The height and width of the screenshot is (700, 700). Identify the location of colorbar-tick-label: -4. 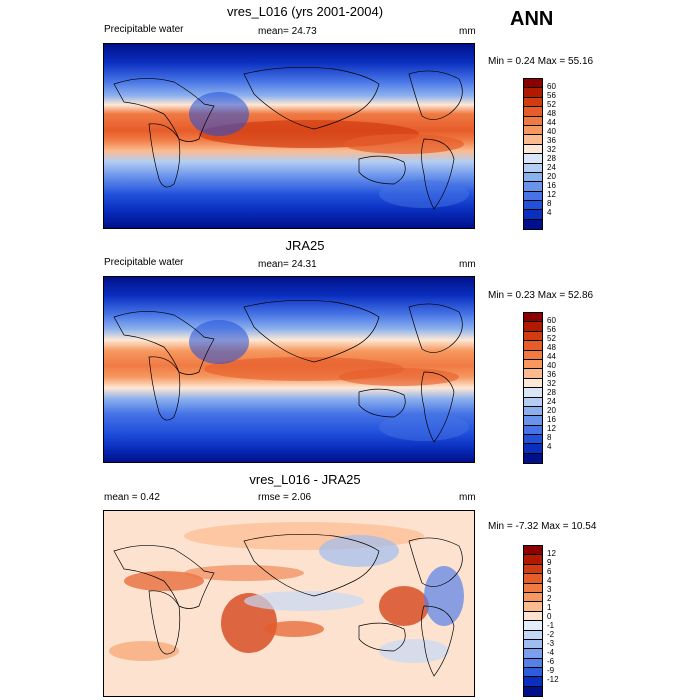
(551, 652).